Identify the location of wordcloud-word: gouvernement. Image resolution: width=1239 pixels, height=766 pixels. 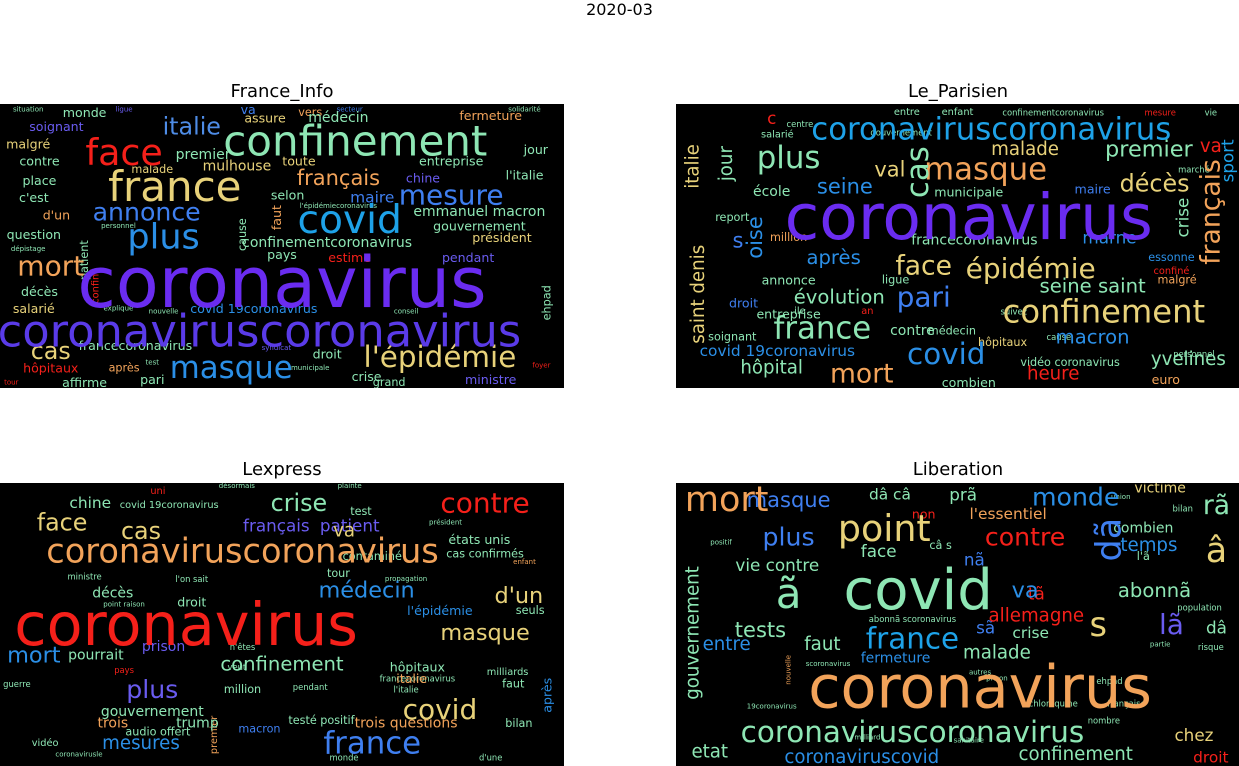
(152, 712).